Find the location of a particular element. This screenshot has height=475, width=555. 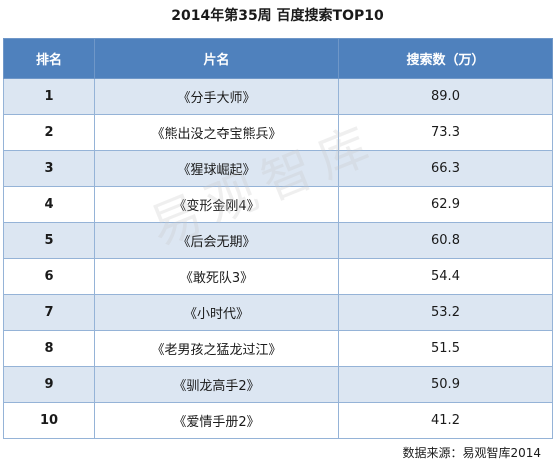

rank-cell: 1 is located at coordinates (49, 96).